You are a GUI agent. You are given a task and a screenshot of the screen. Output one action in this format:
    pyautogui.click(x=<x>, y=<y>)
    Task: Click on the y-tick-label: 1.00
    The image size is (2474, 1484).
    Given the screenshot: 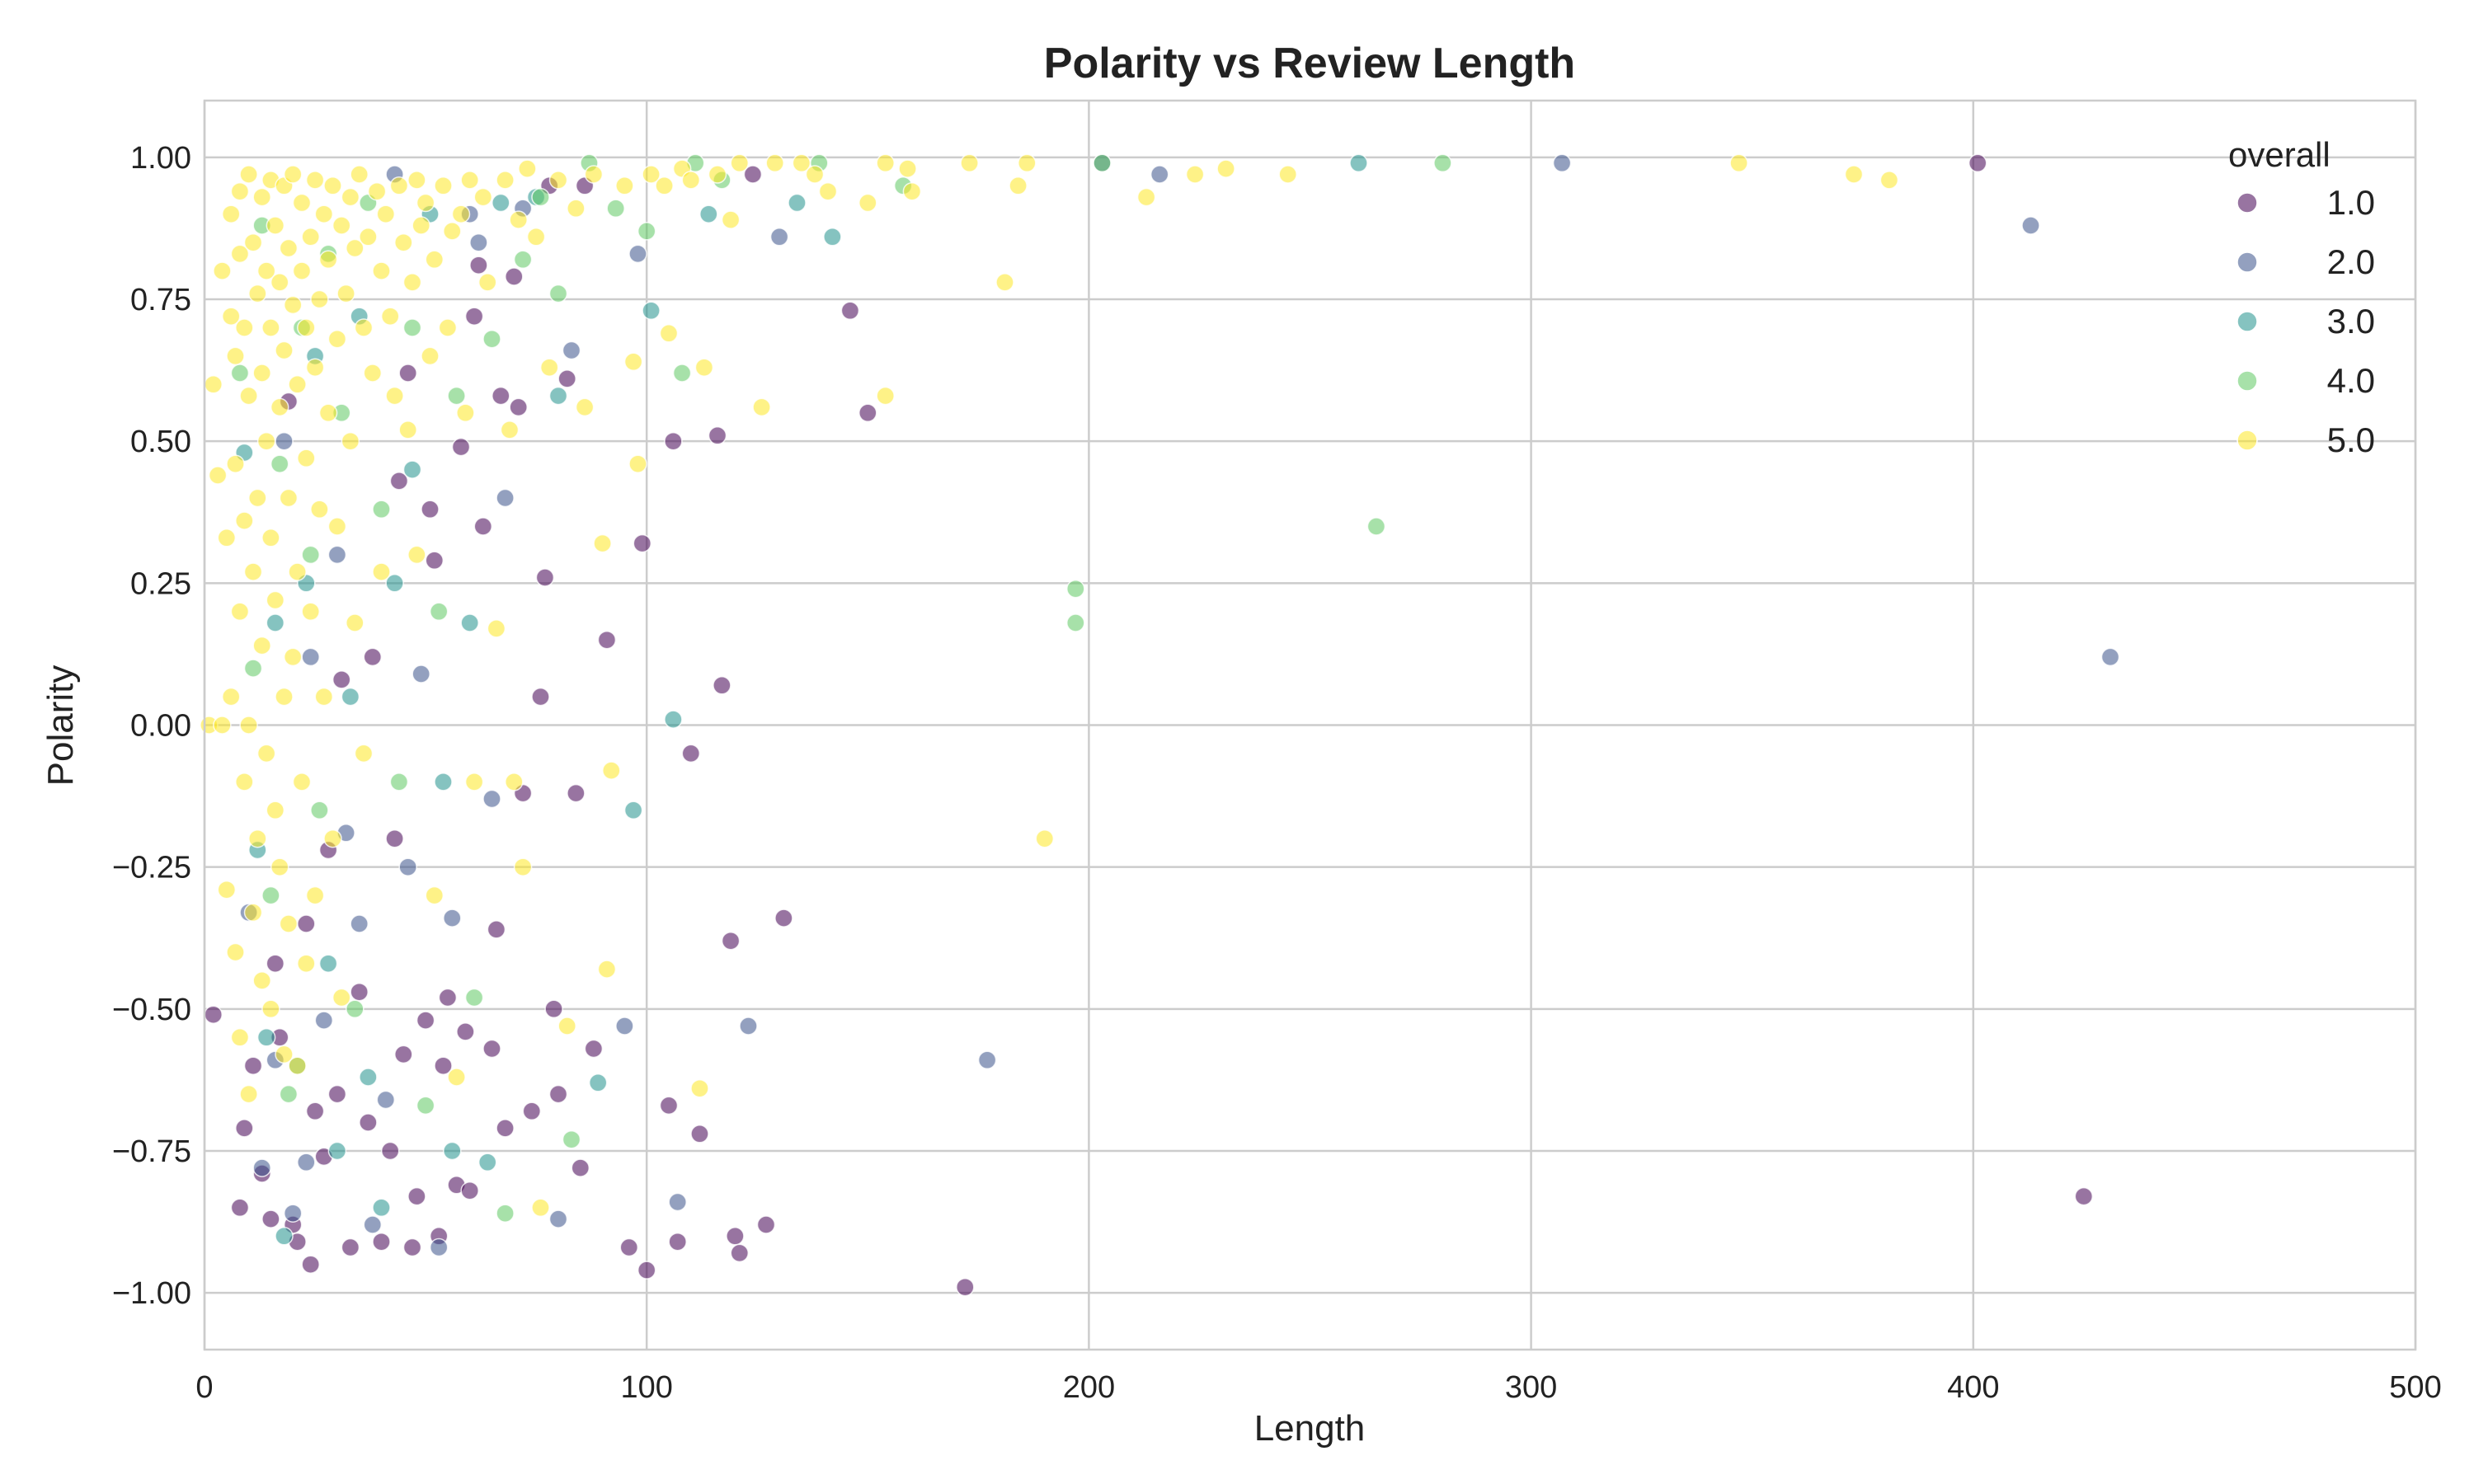 What is the action you would take?
    pyautogui.click(x=160, y=158)
    